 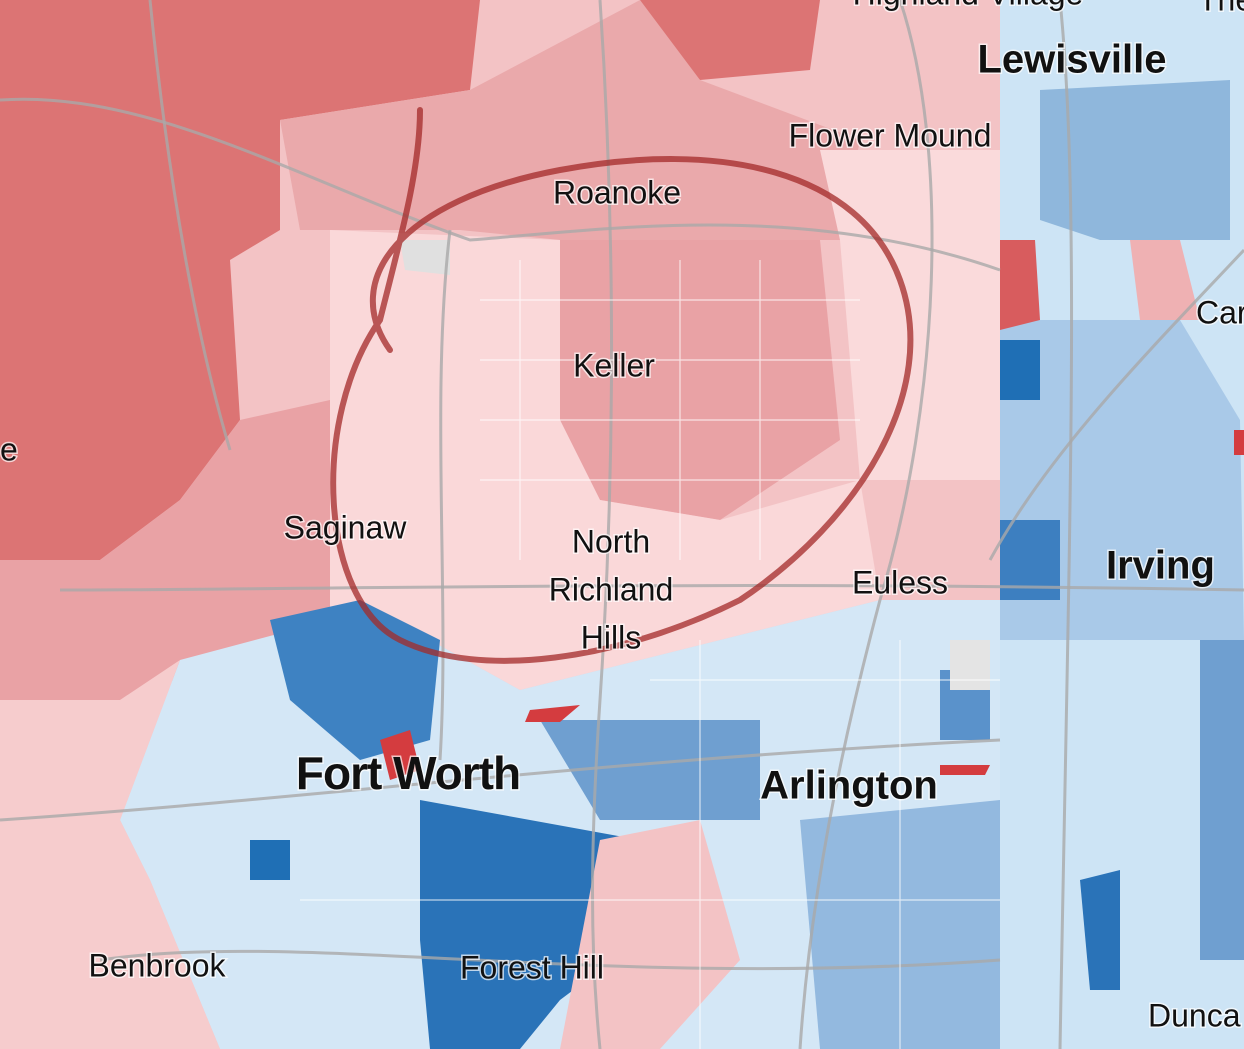 I want to click on place-label: Euless, so click(x=900, y=582).